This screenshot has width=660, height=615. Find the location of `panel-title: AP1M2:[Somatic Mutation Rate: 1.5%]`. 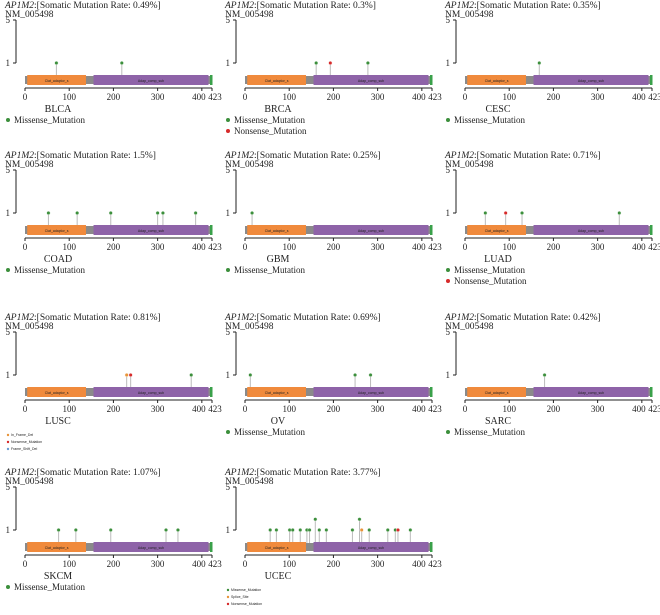

panel-title: AP1M2:[Somatic Mutation Rate: 1.5%] is located at coordinates (80, 156).